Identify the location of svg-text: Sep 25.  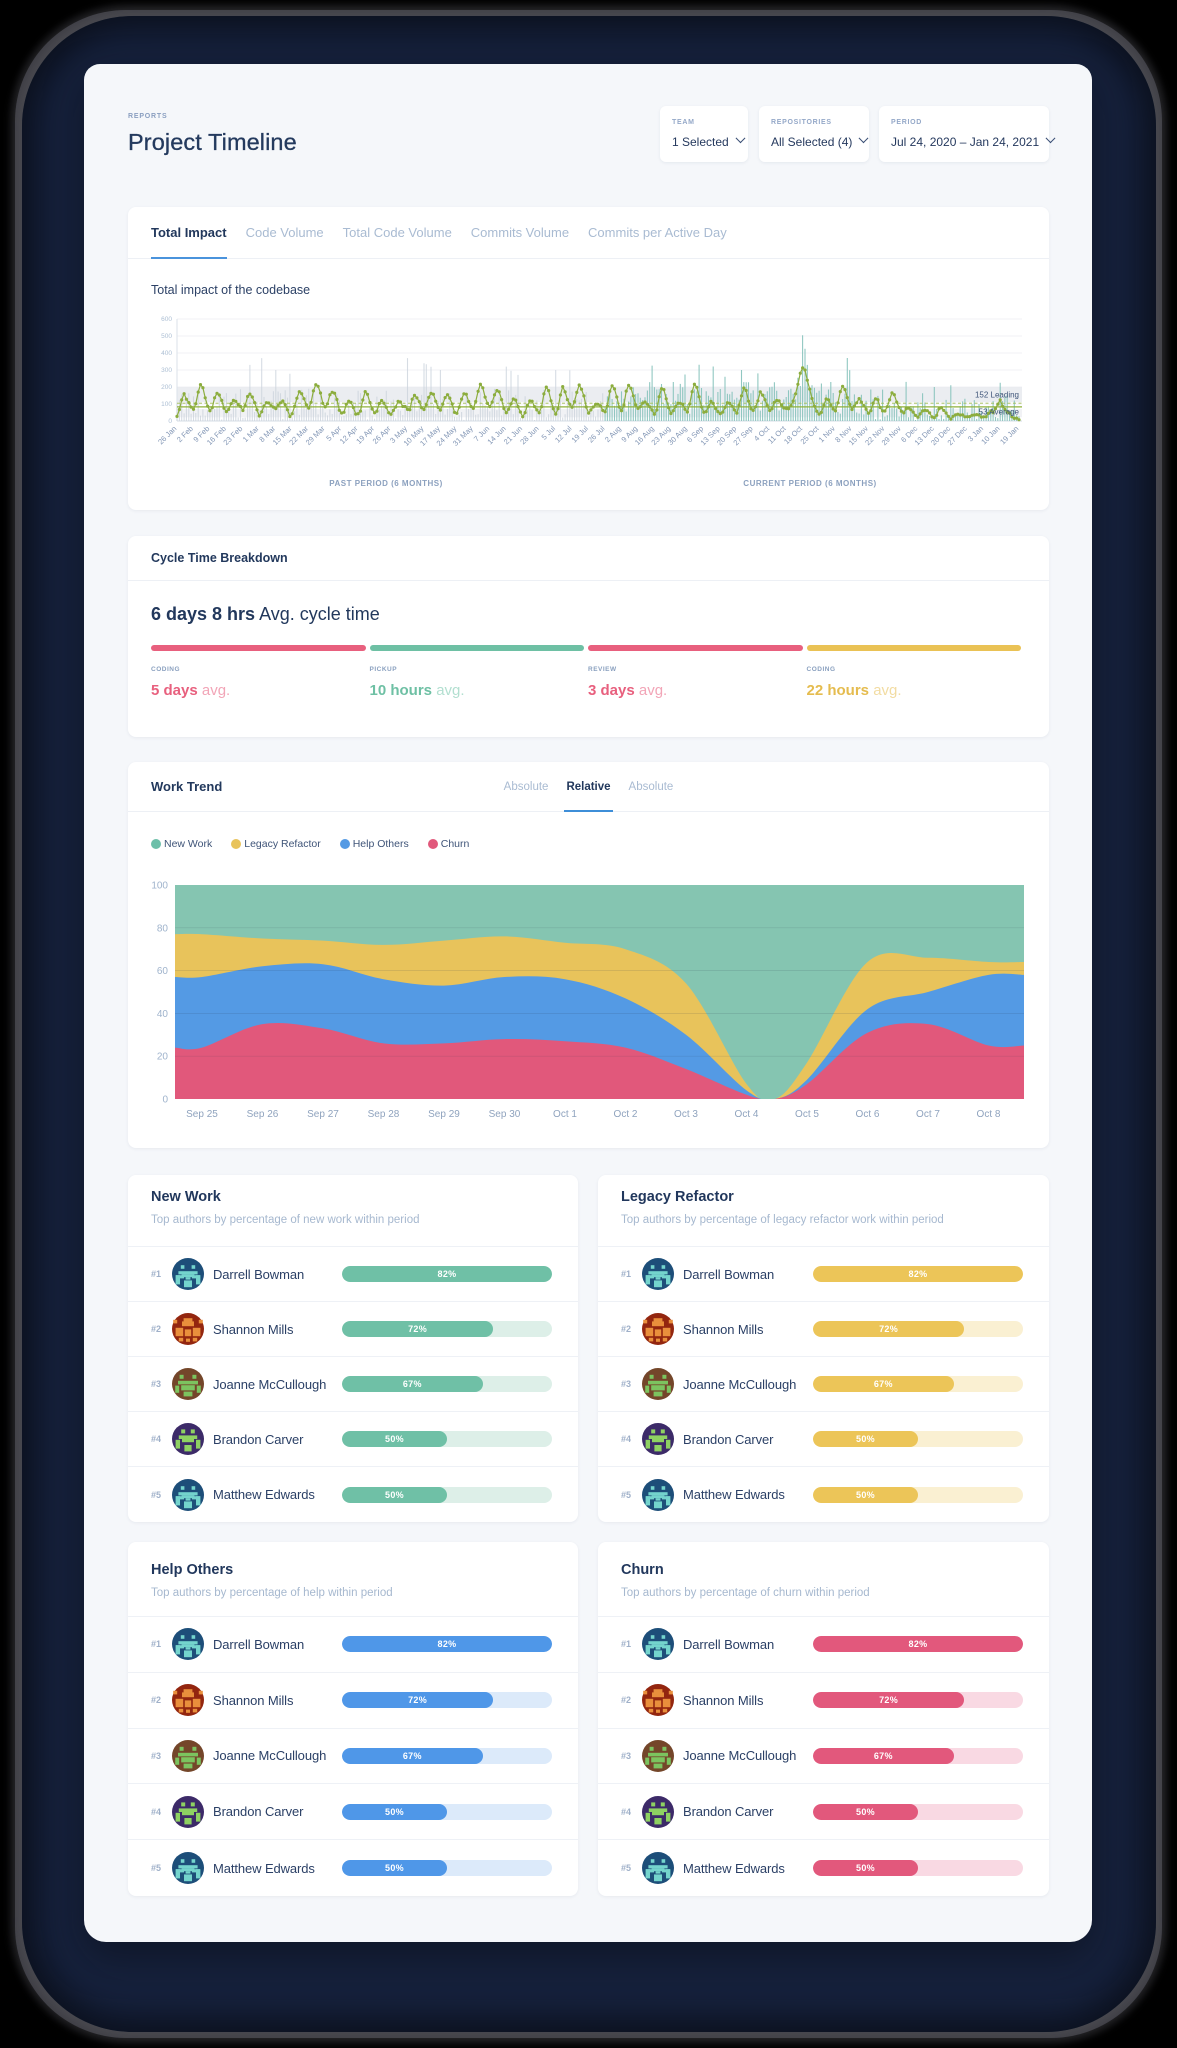
(202, 1114).